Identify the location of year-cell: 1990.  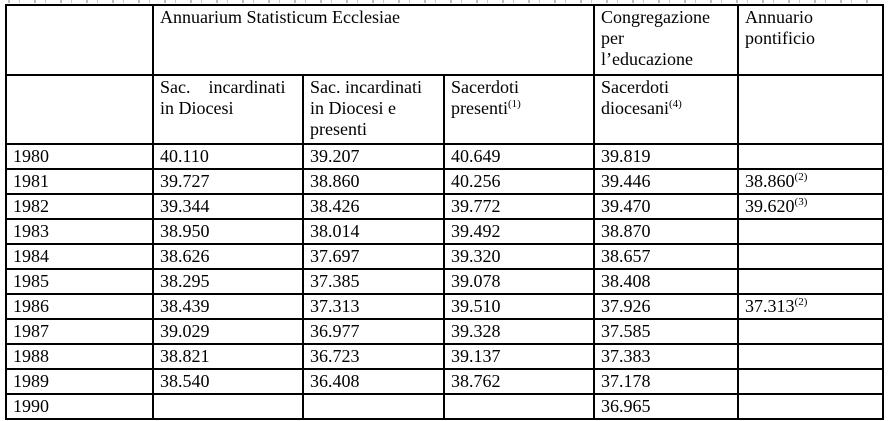
(79, 406).